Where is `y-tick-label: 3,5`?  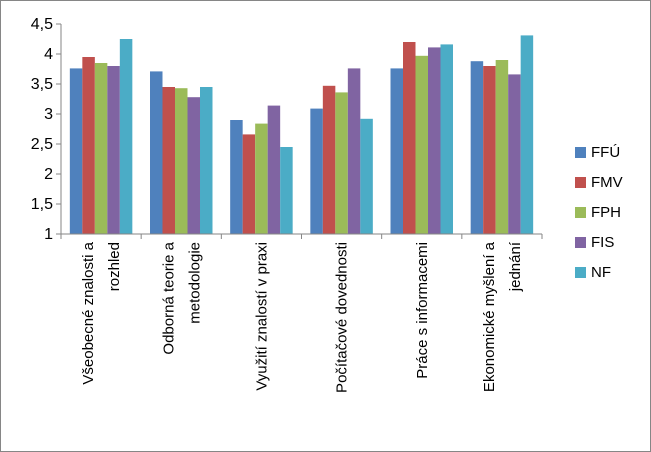 y-tick-label: 3,5 is located at coordinates (42, 84).